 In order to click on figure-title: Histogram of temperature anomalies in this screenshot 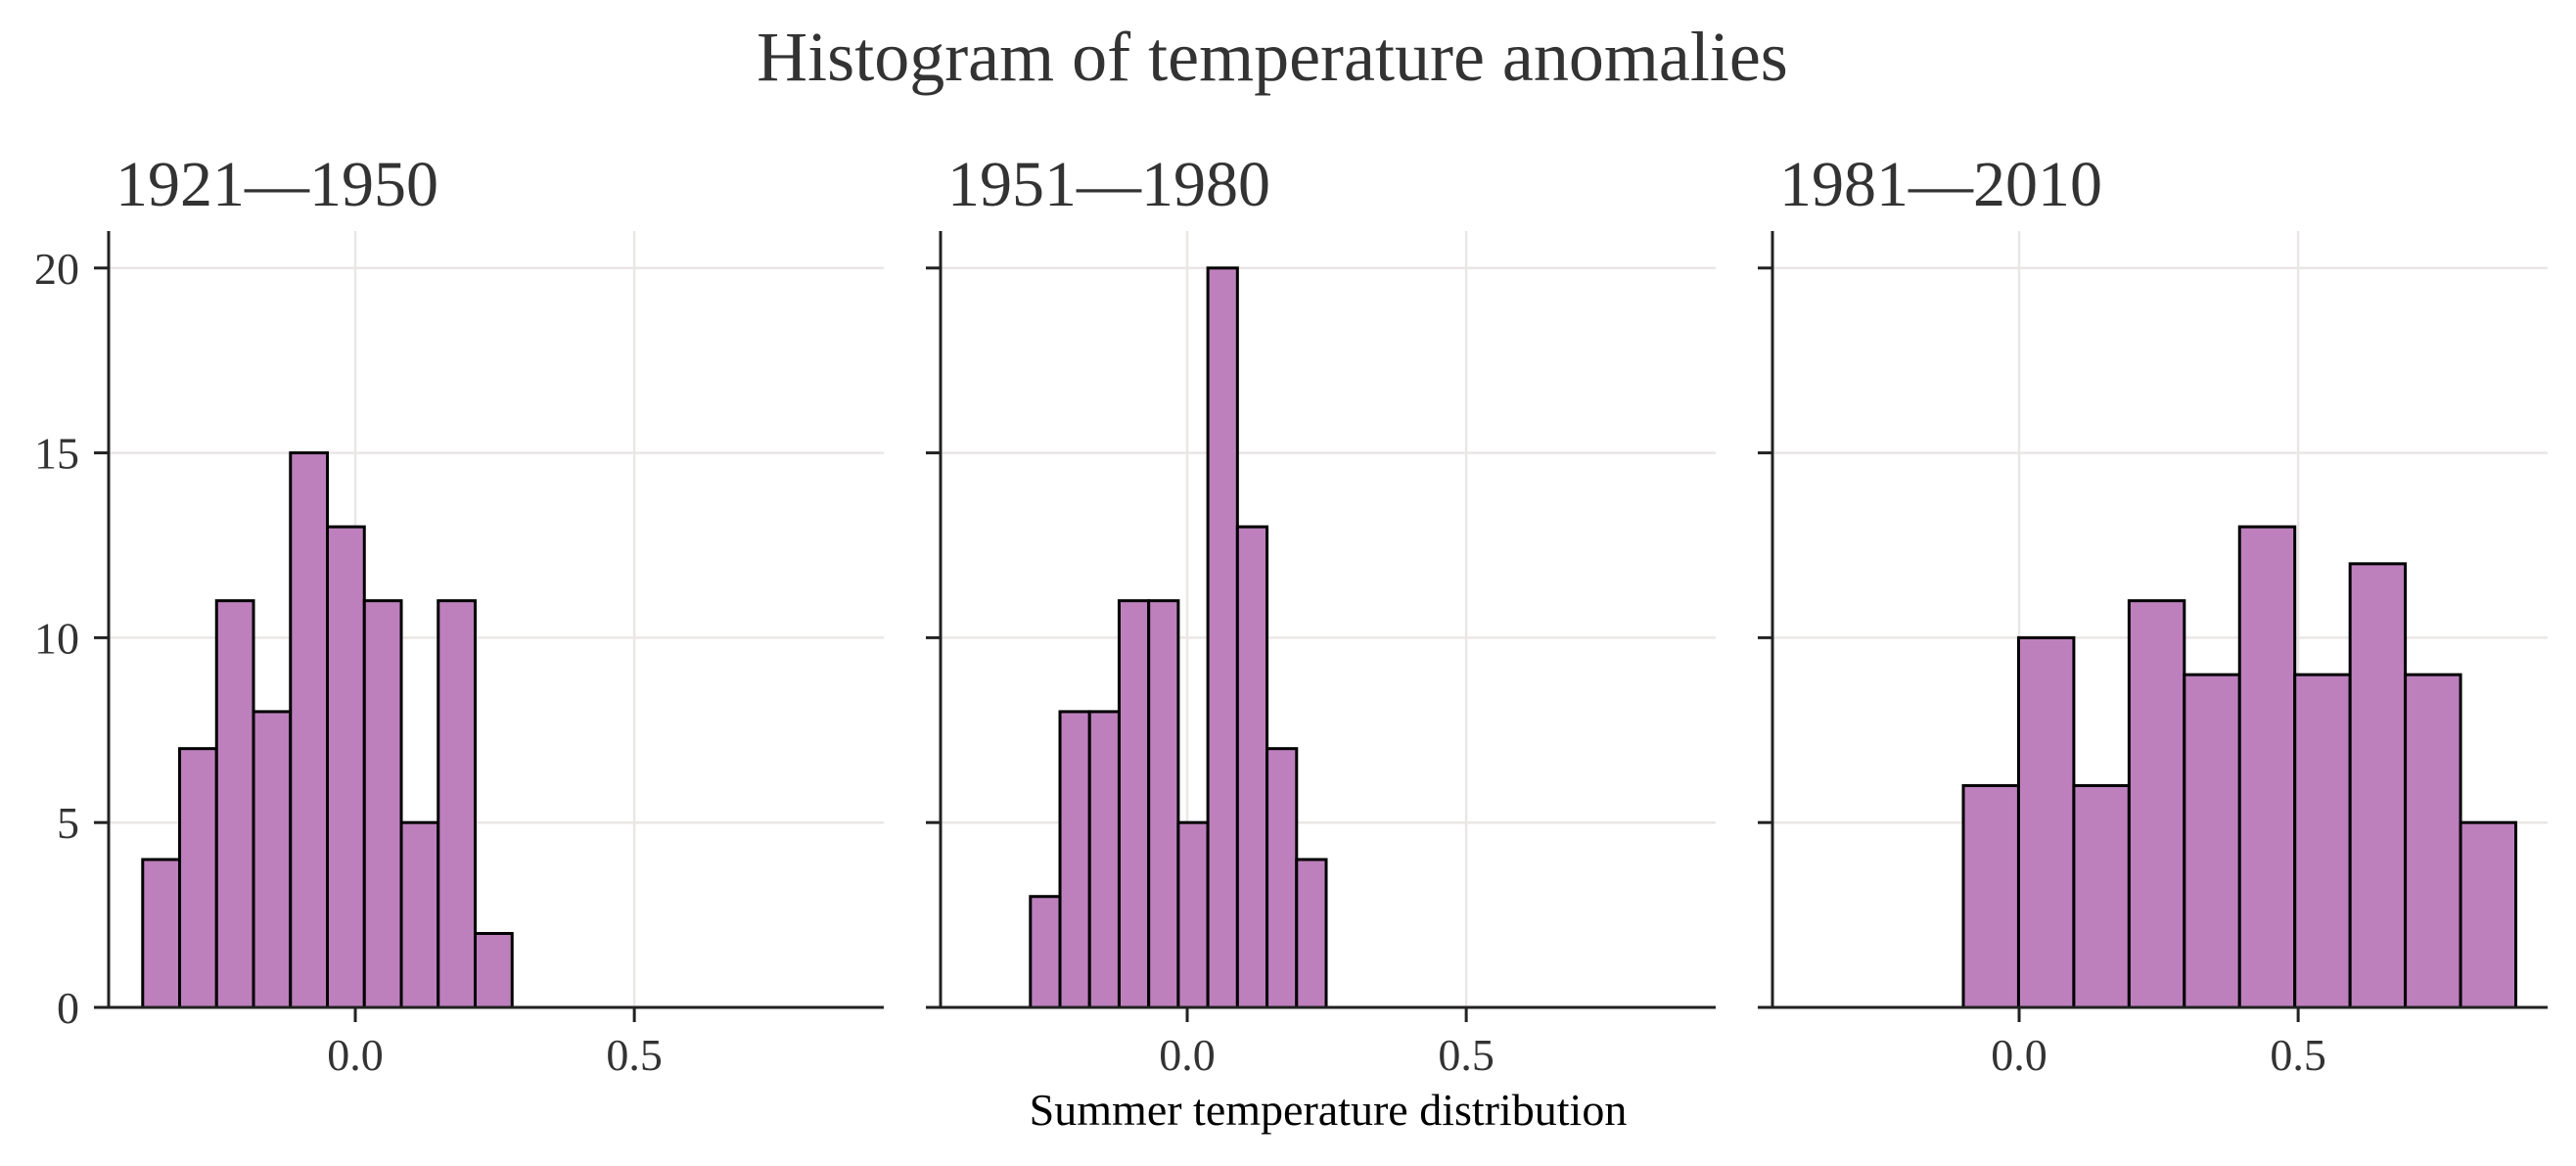, I will do `click(1272, 57)`.